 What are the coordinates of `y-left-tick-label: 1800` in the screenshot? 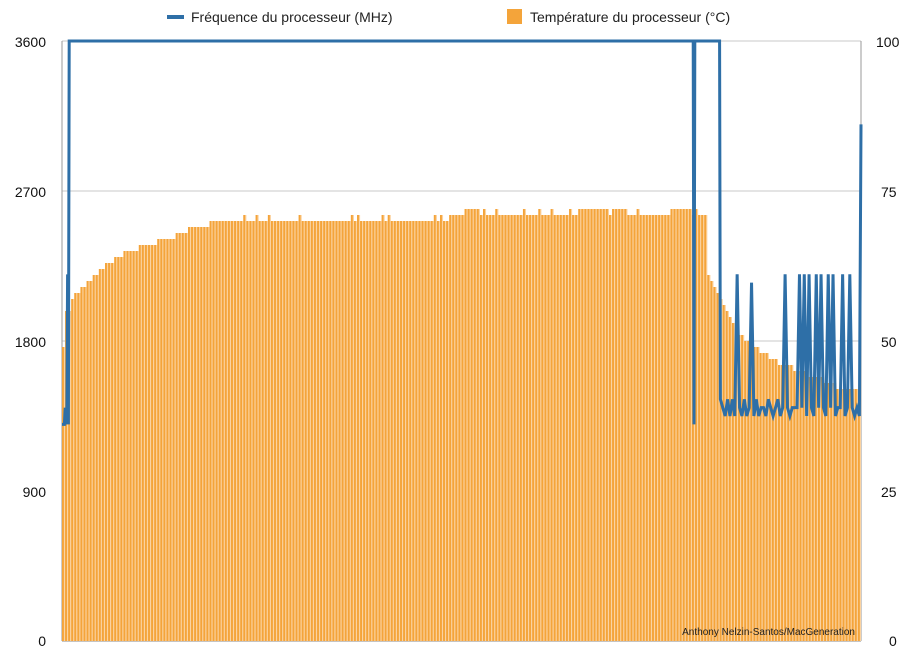 It's located at (30, 342).